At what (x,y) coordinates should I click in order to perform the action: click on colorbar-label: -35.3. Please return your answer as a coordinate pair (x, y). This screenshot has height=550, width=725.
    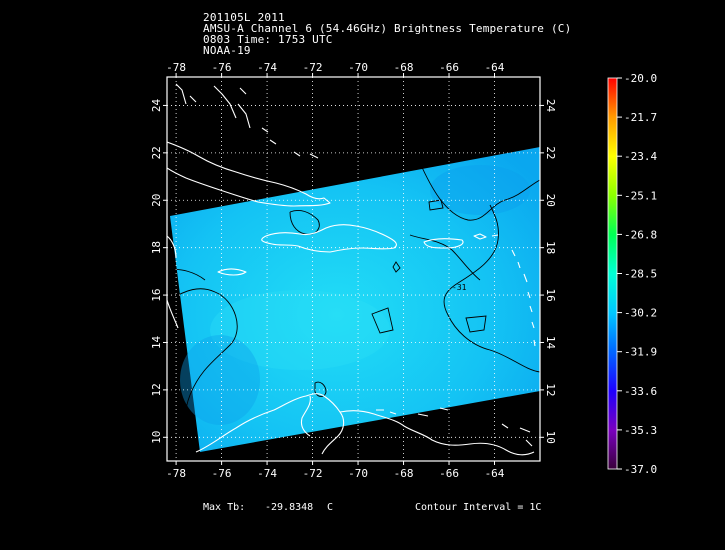
    Looking at the image, I should click on (640, 430).